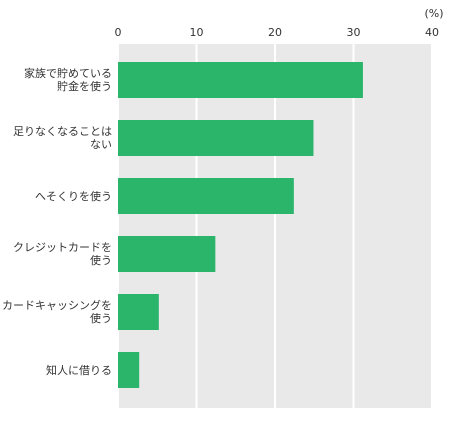 Image resolution: width=450 pixels, height=422 pixels. What do you see at coordinates (62, 131) in the screenshot?
I see `category-label-line: 足りなくなることは` at bounding box center [62, 131].